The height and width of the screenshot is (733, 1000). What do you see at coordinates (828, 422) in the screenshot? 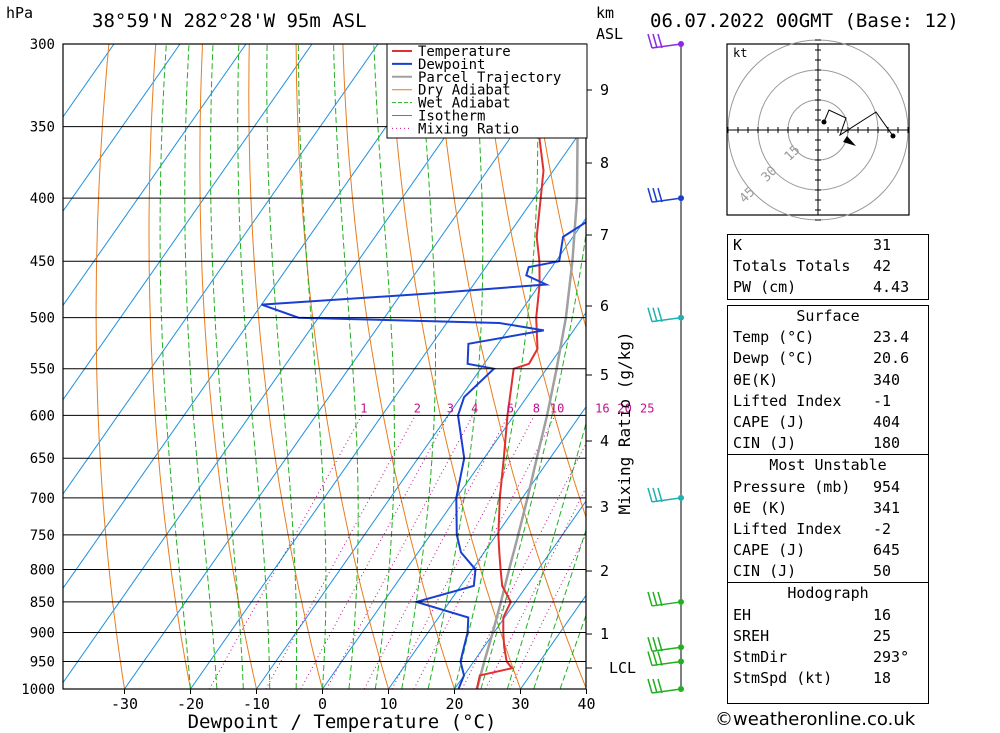
I see `surface-row: CAPE (J) 404` at bounding box center [828, 422].